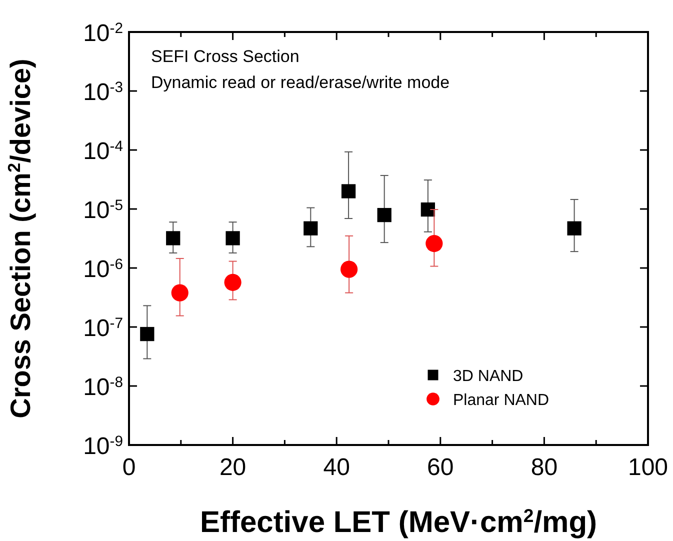 The image size is (673, 541). Describe the element at coordinates (488, 376) in the screenshot. I see `legend-label: 3D NAND` at that location.